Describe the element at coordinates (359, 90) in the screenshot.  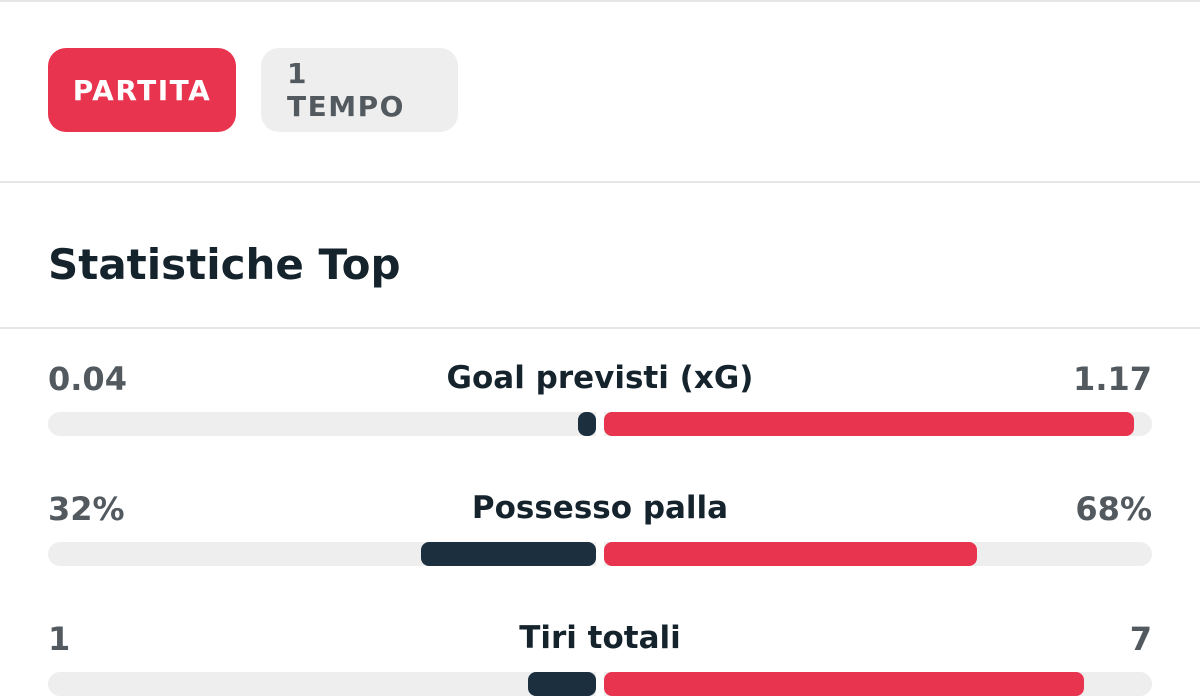
I see `tab-1-tempo: 1 TEMPO` at that location.